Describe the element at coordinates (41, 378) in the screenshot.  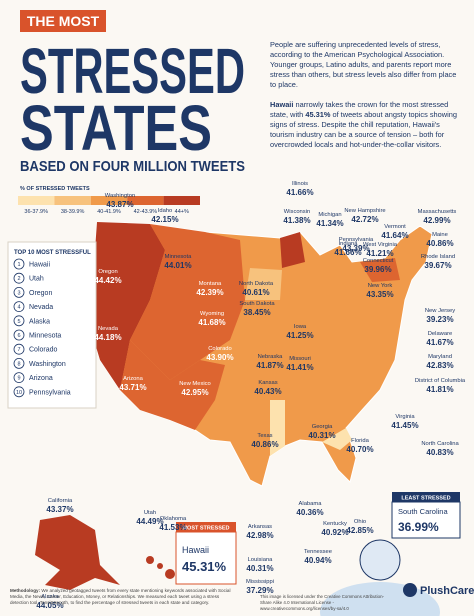
I see `rank-name: Arizona` at that location.